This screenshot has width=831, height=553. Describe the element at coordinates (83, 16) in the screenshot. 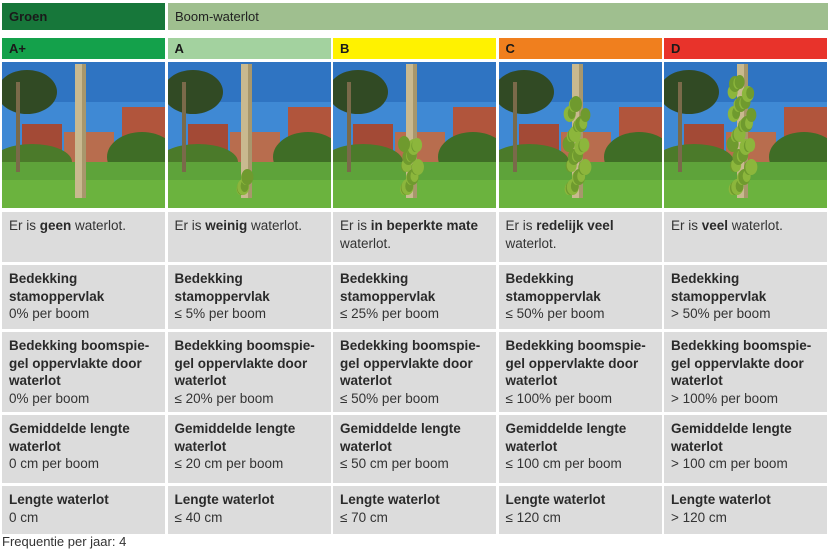

I see `category-label: Groen` at that location.